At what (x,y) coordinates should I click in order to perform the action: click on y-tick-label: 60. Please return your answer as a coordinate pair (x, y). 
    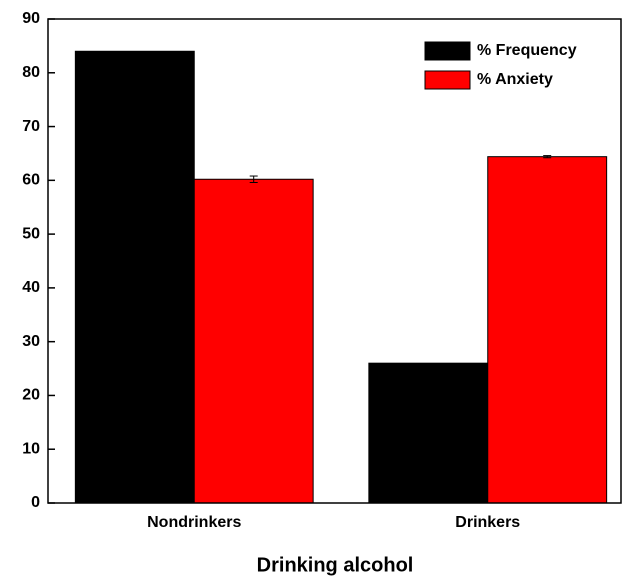
    Looking at the image, I should click on (31, 180).